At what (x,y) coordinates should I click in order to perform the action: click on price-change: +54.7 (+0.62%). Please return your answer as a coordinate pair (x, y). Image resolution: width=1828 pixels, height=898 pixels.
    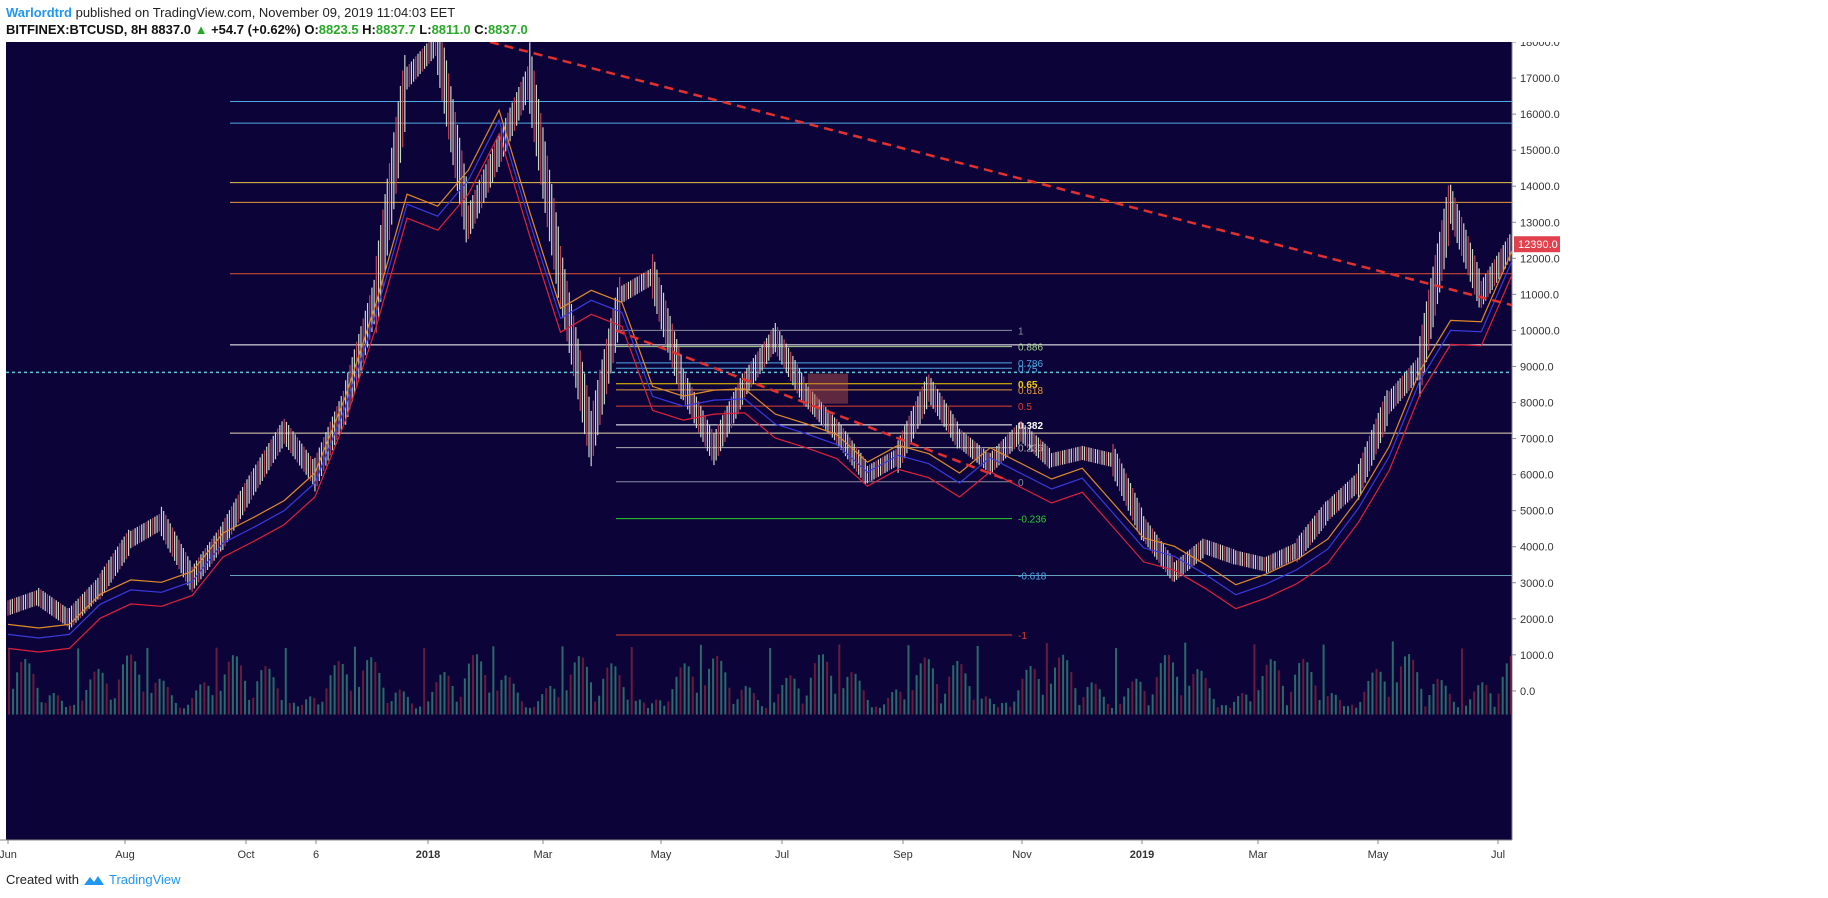
    Looking at the image, I should click on (256, 29).